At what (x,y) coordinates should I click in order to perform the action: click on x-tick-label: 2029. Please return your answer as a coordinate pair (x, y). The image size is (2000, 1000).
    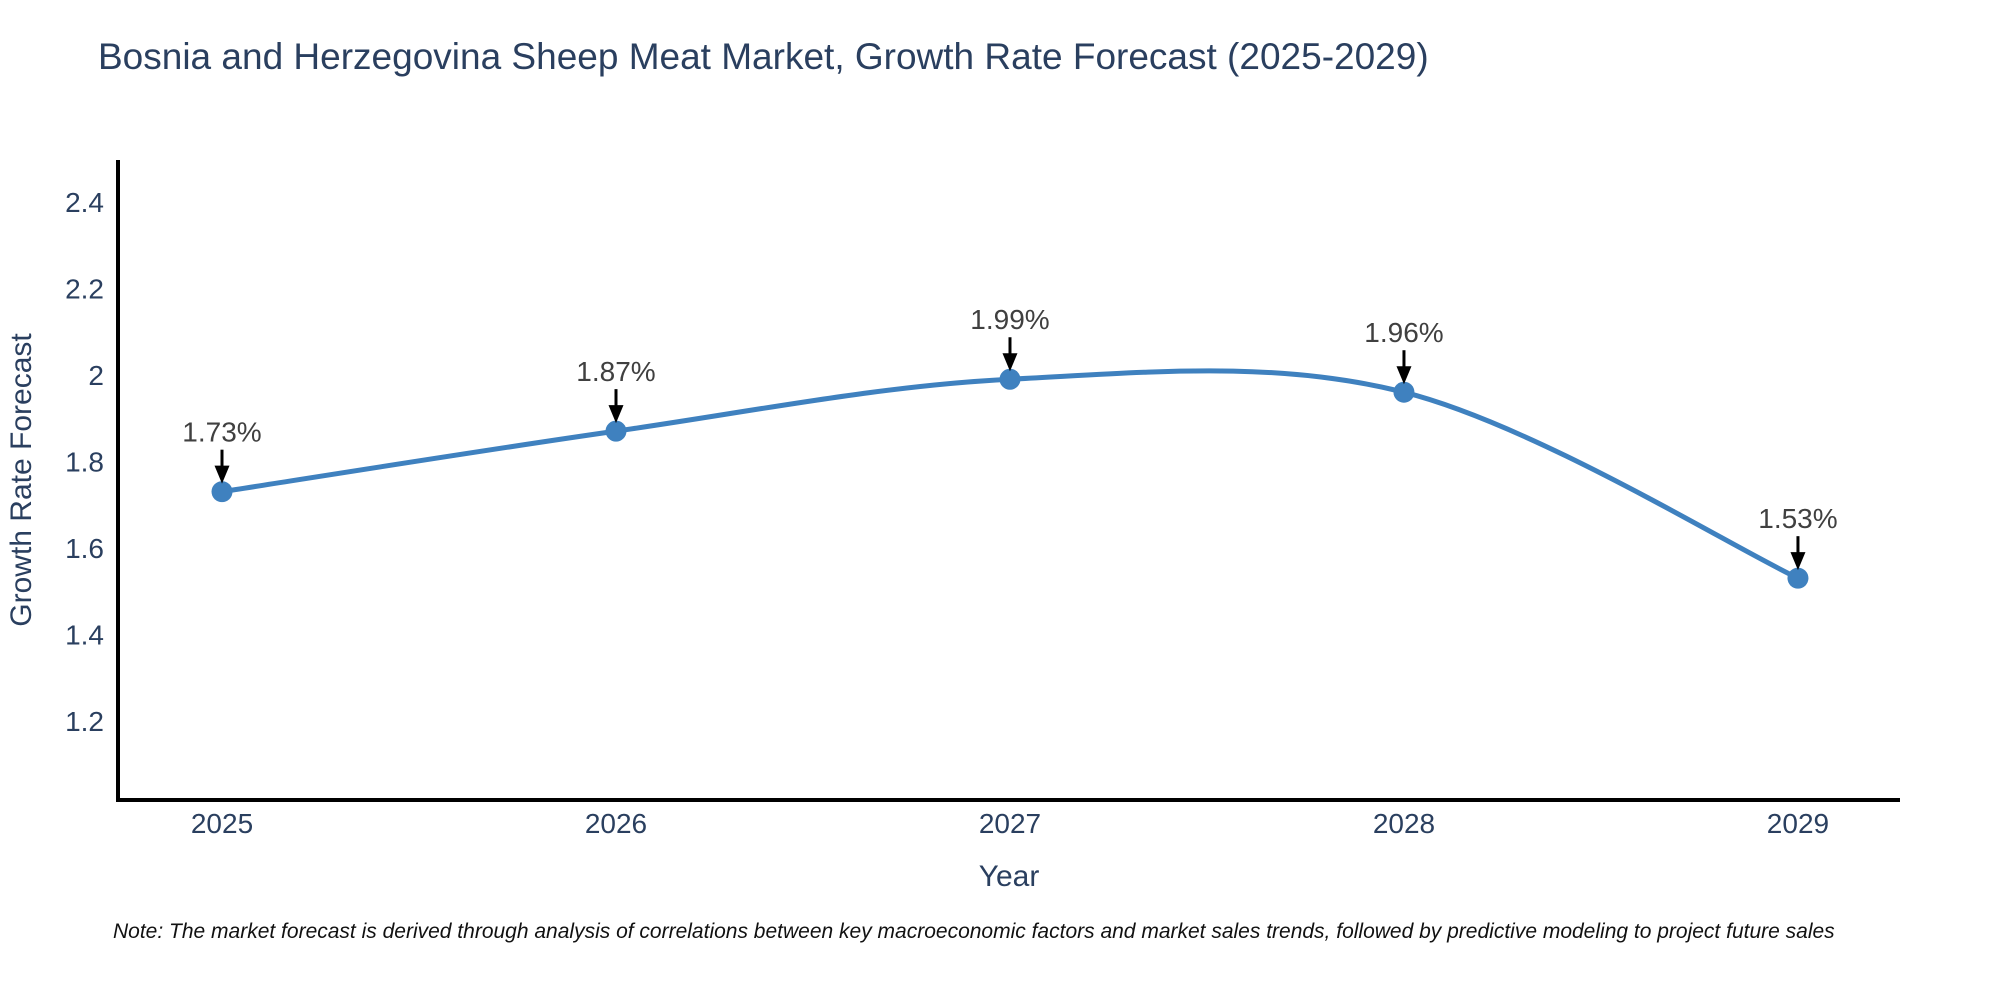
    Looking at the image, I should click on (1798, 823).